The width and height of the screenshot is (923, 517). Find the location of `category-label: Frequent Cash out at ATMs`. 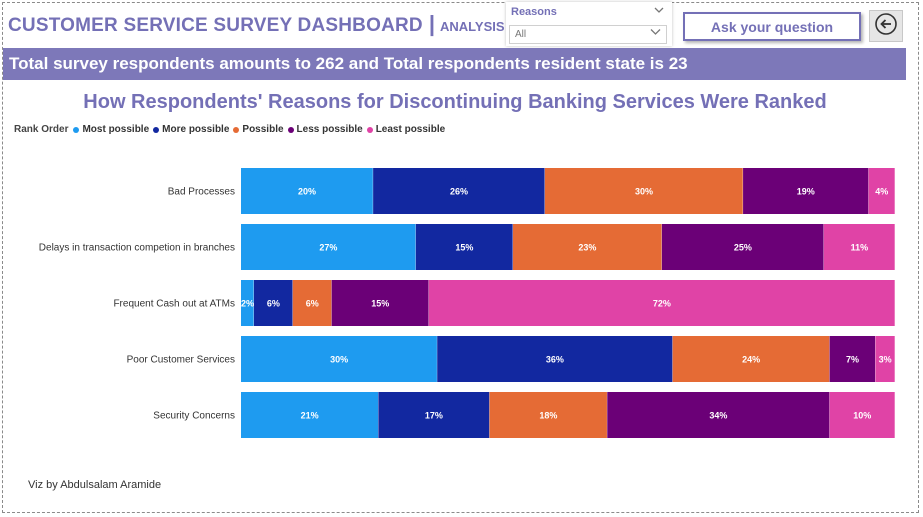

category-label: Frequent Cash out at ATMs is located at coordinates (174, 304).